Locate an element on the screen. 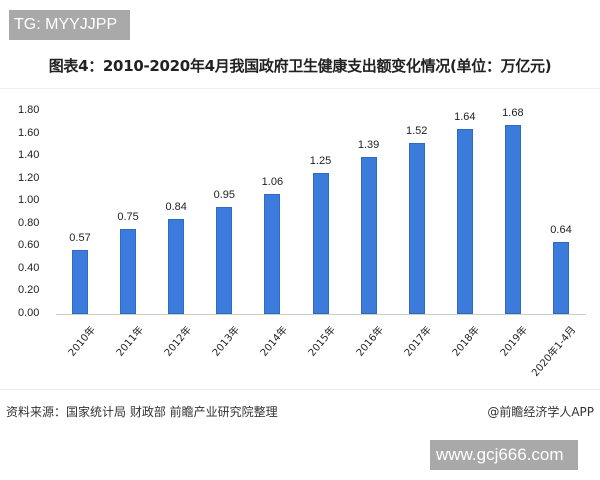 This screenshot has width=600, height=480. y-tick-label: 1.20 is located at coordinates (29, 177).